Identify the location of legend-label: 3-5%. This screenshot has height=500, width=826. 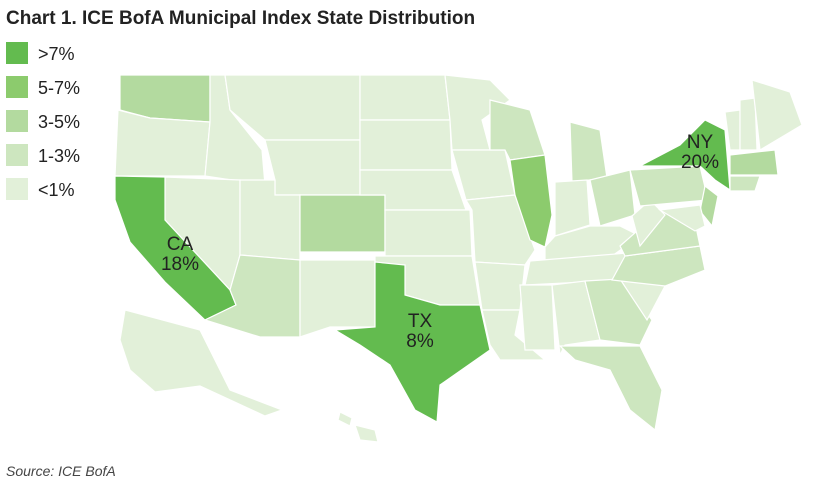
(59, 122).